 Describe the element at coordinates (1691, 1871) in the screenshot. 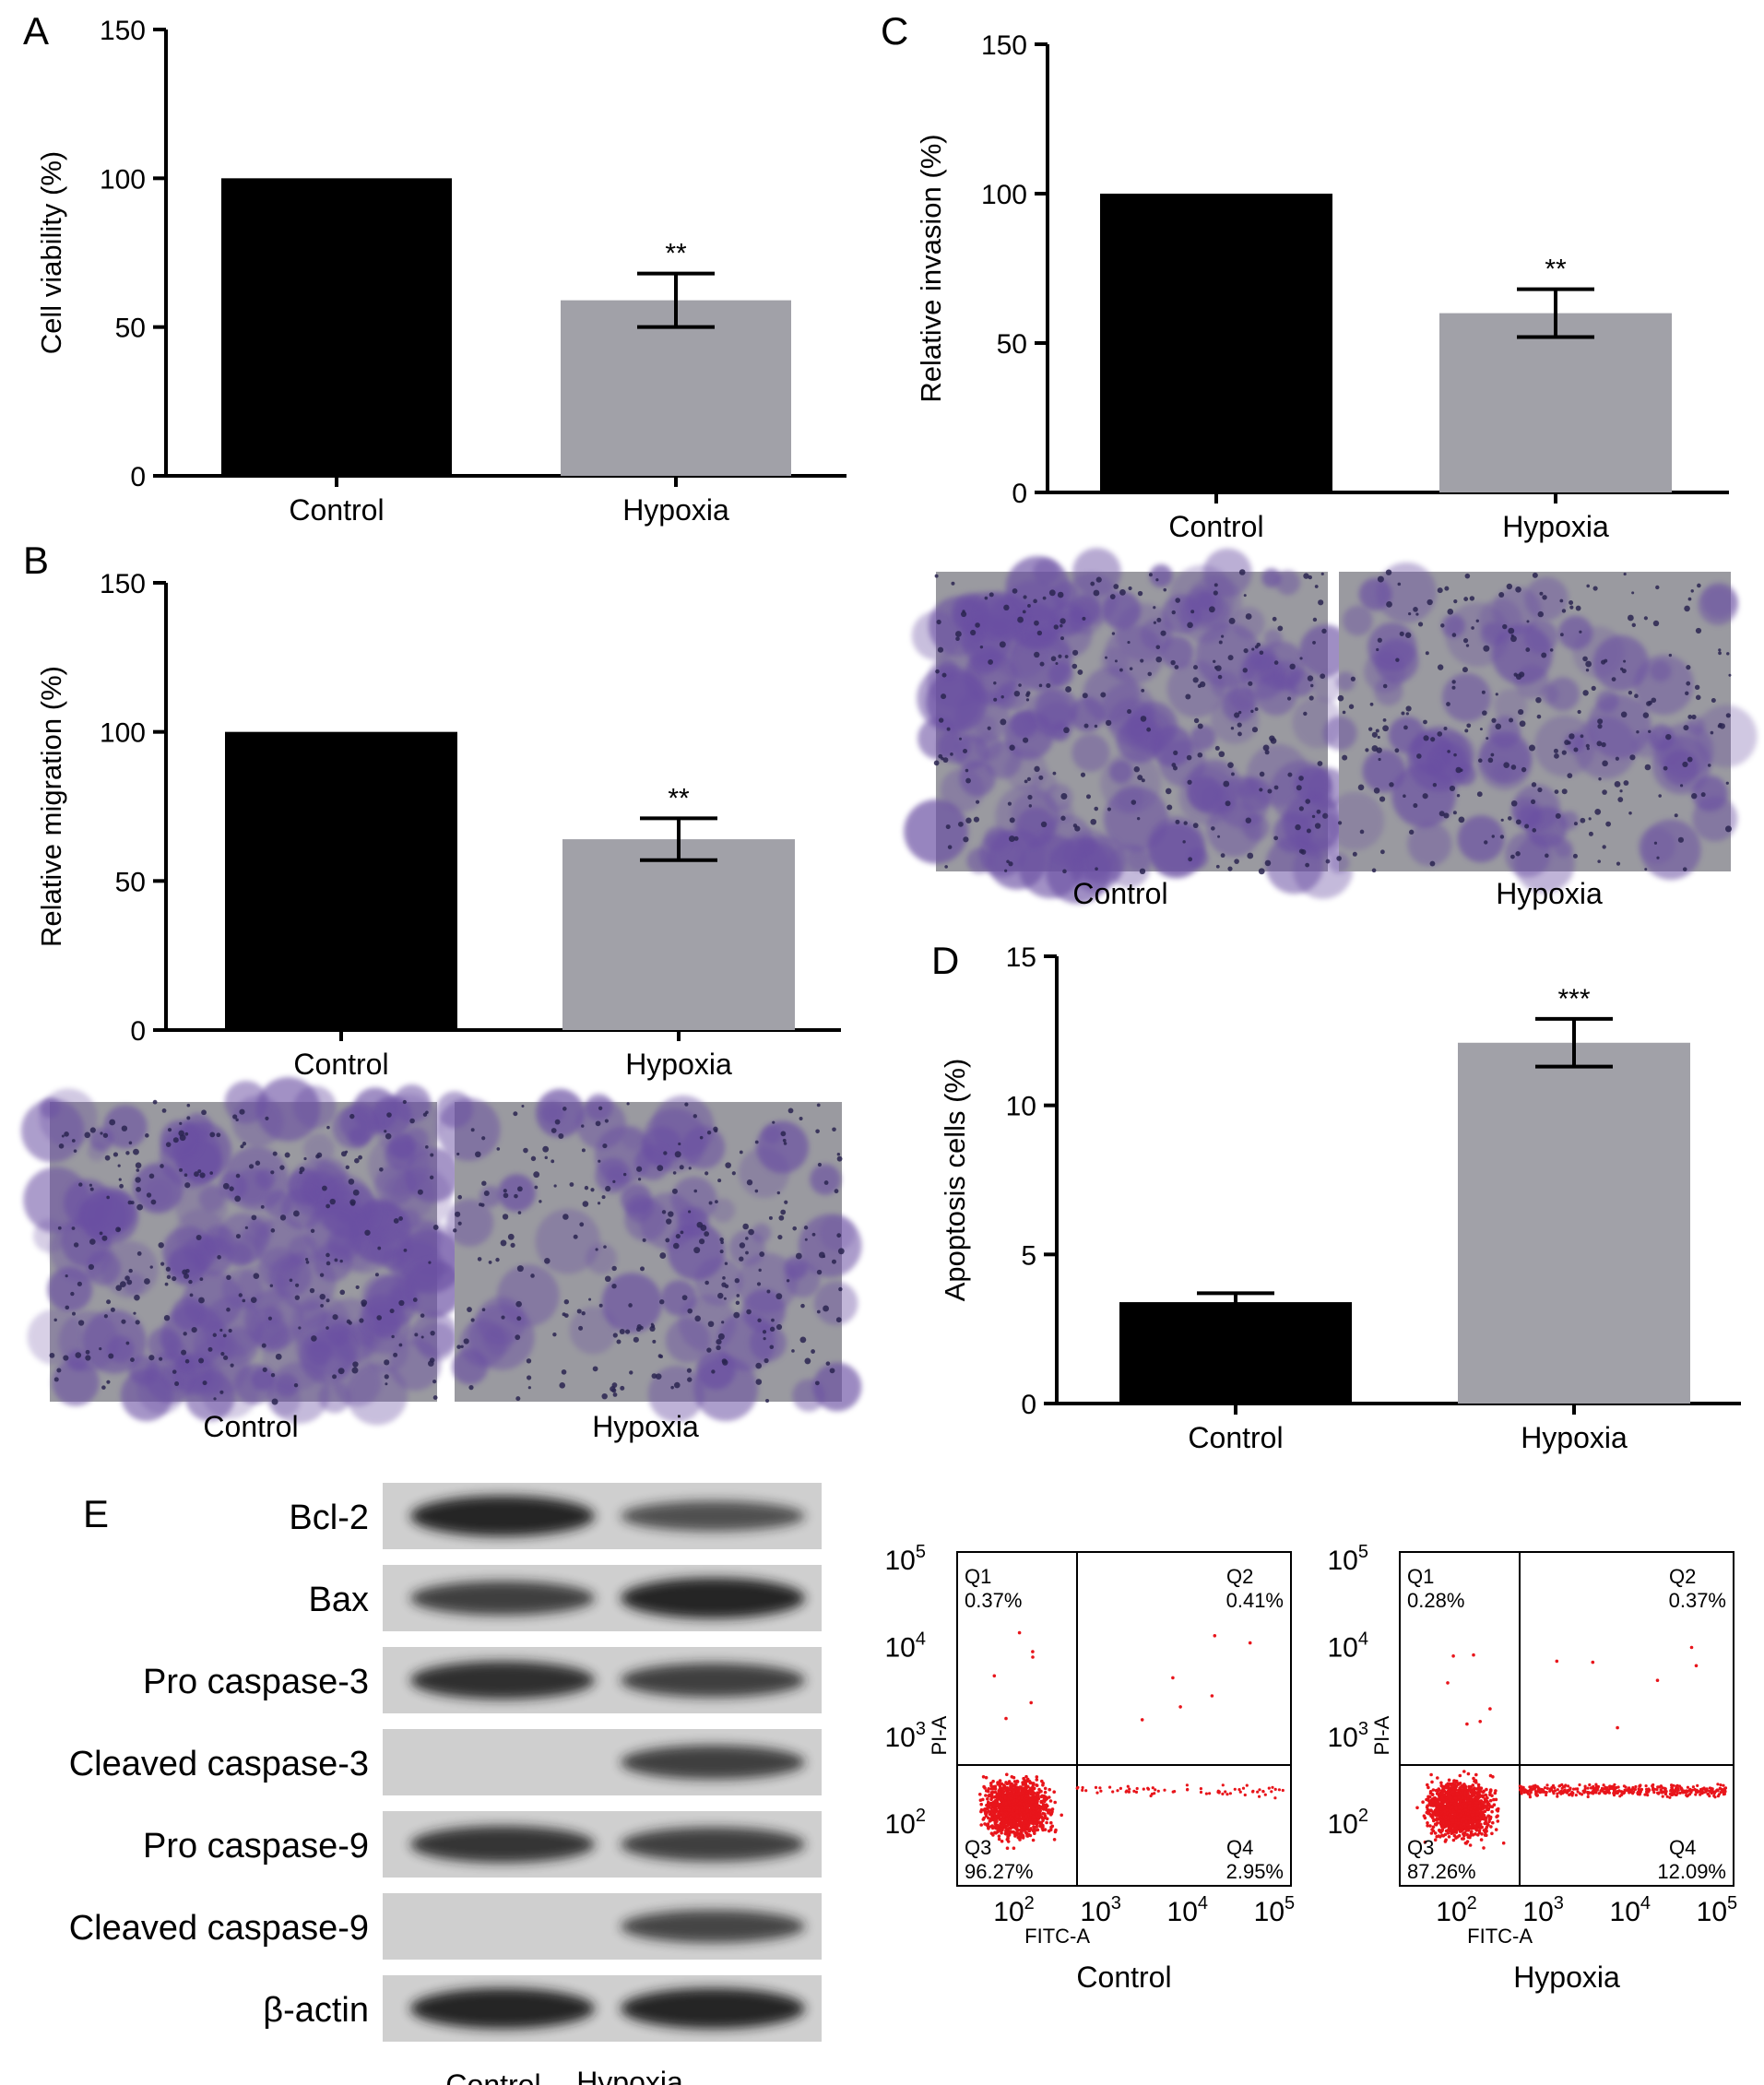

I see `quadrant-value-q4: 12.09%` at that location.